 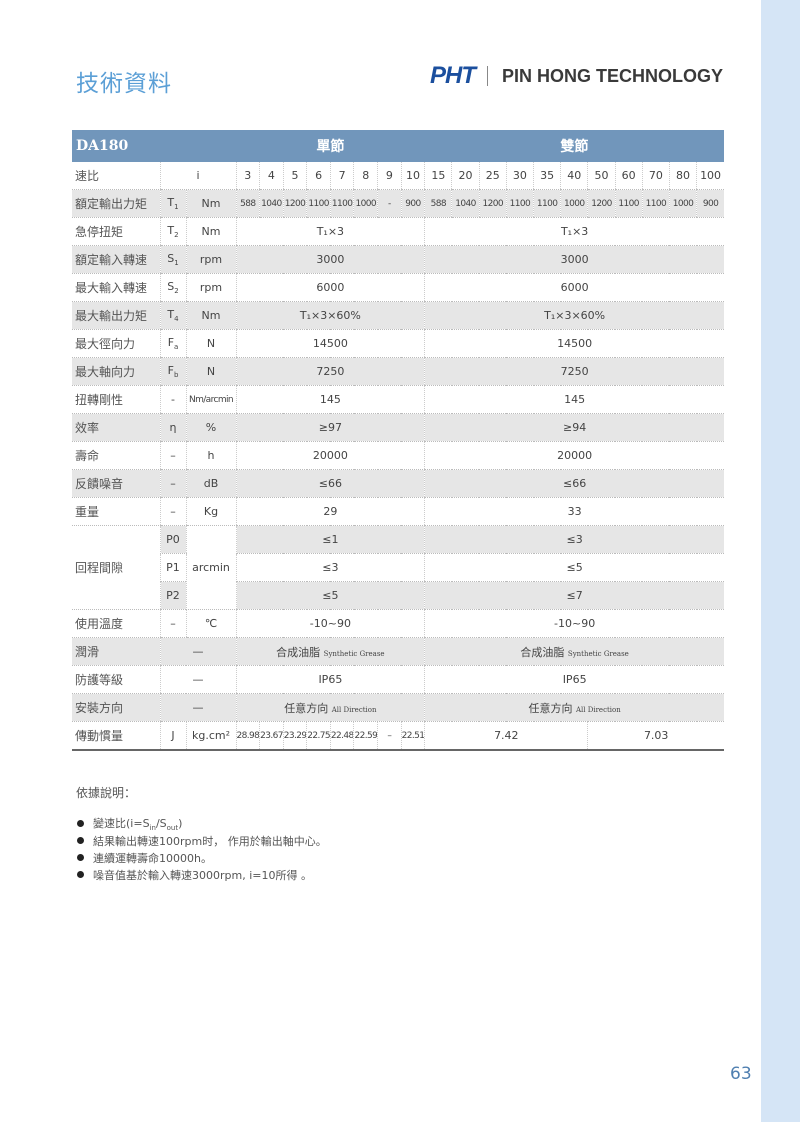 What do you see at coordinates (172, 371) in the screenshot?
I see `symbol: Fb` at bounding box center [172, 371].